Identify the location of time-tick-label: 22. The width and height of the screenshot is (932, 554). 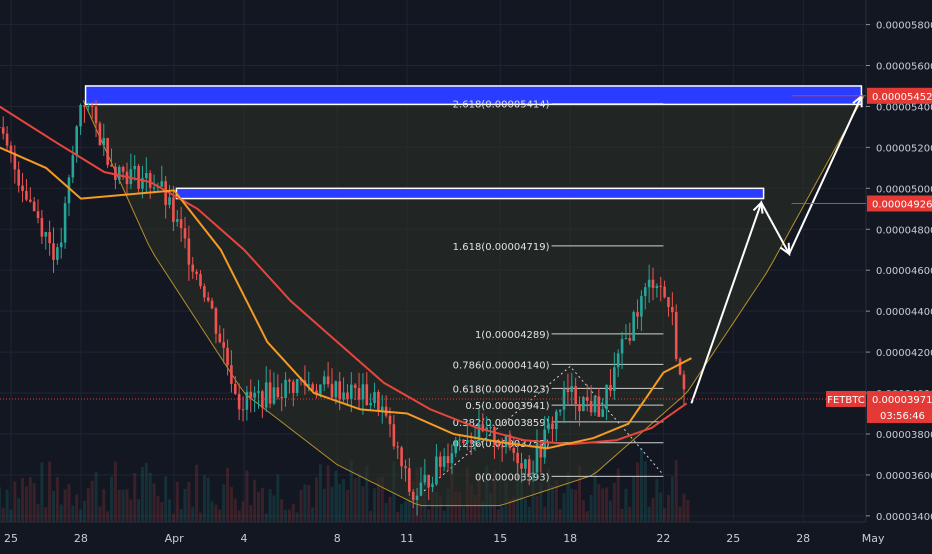
(663, 538).